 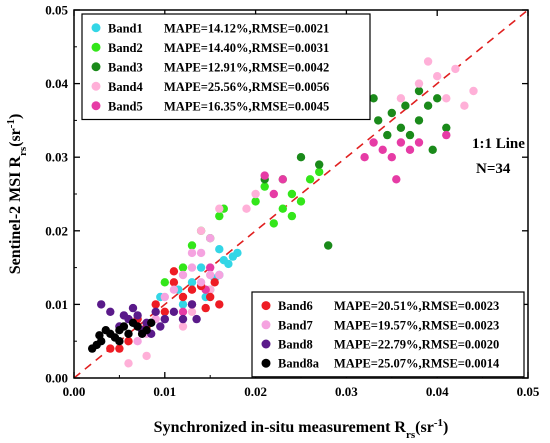 I want to click on x-tick-label: 0.00, so click(x=74, y=391).